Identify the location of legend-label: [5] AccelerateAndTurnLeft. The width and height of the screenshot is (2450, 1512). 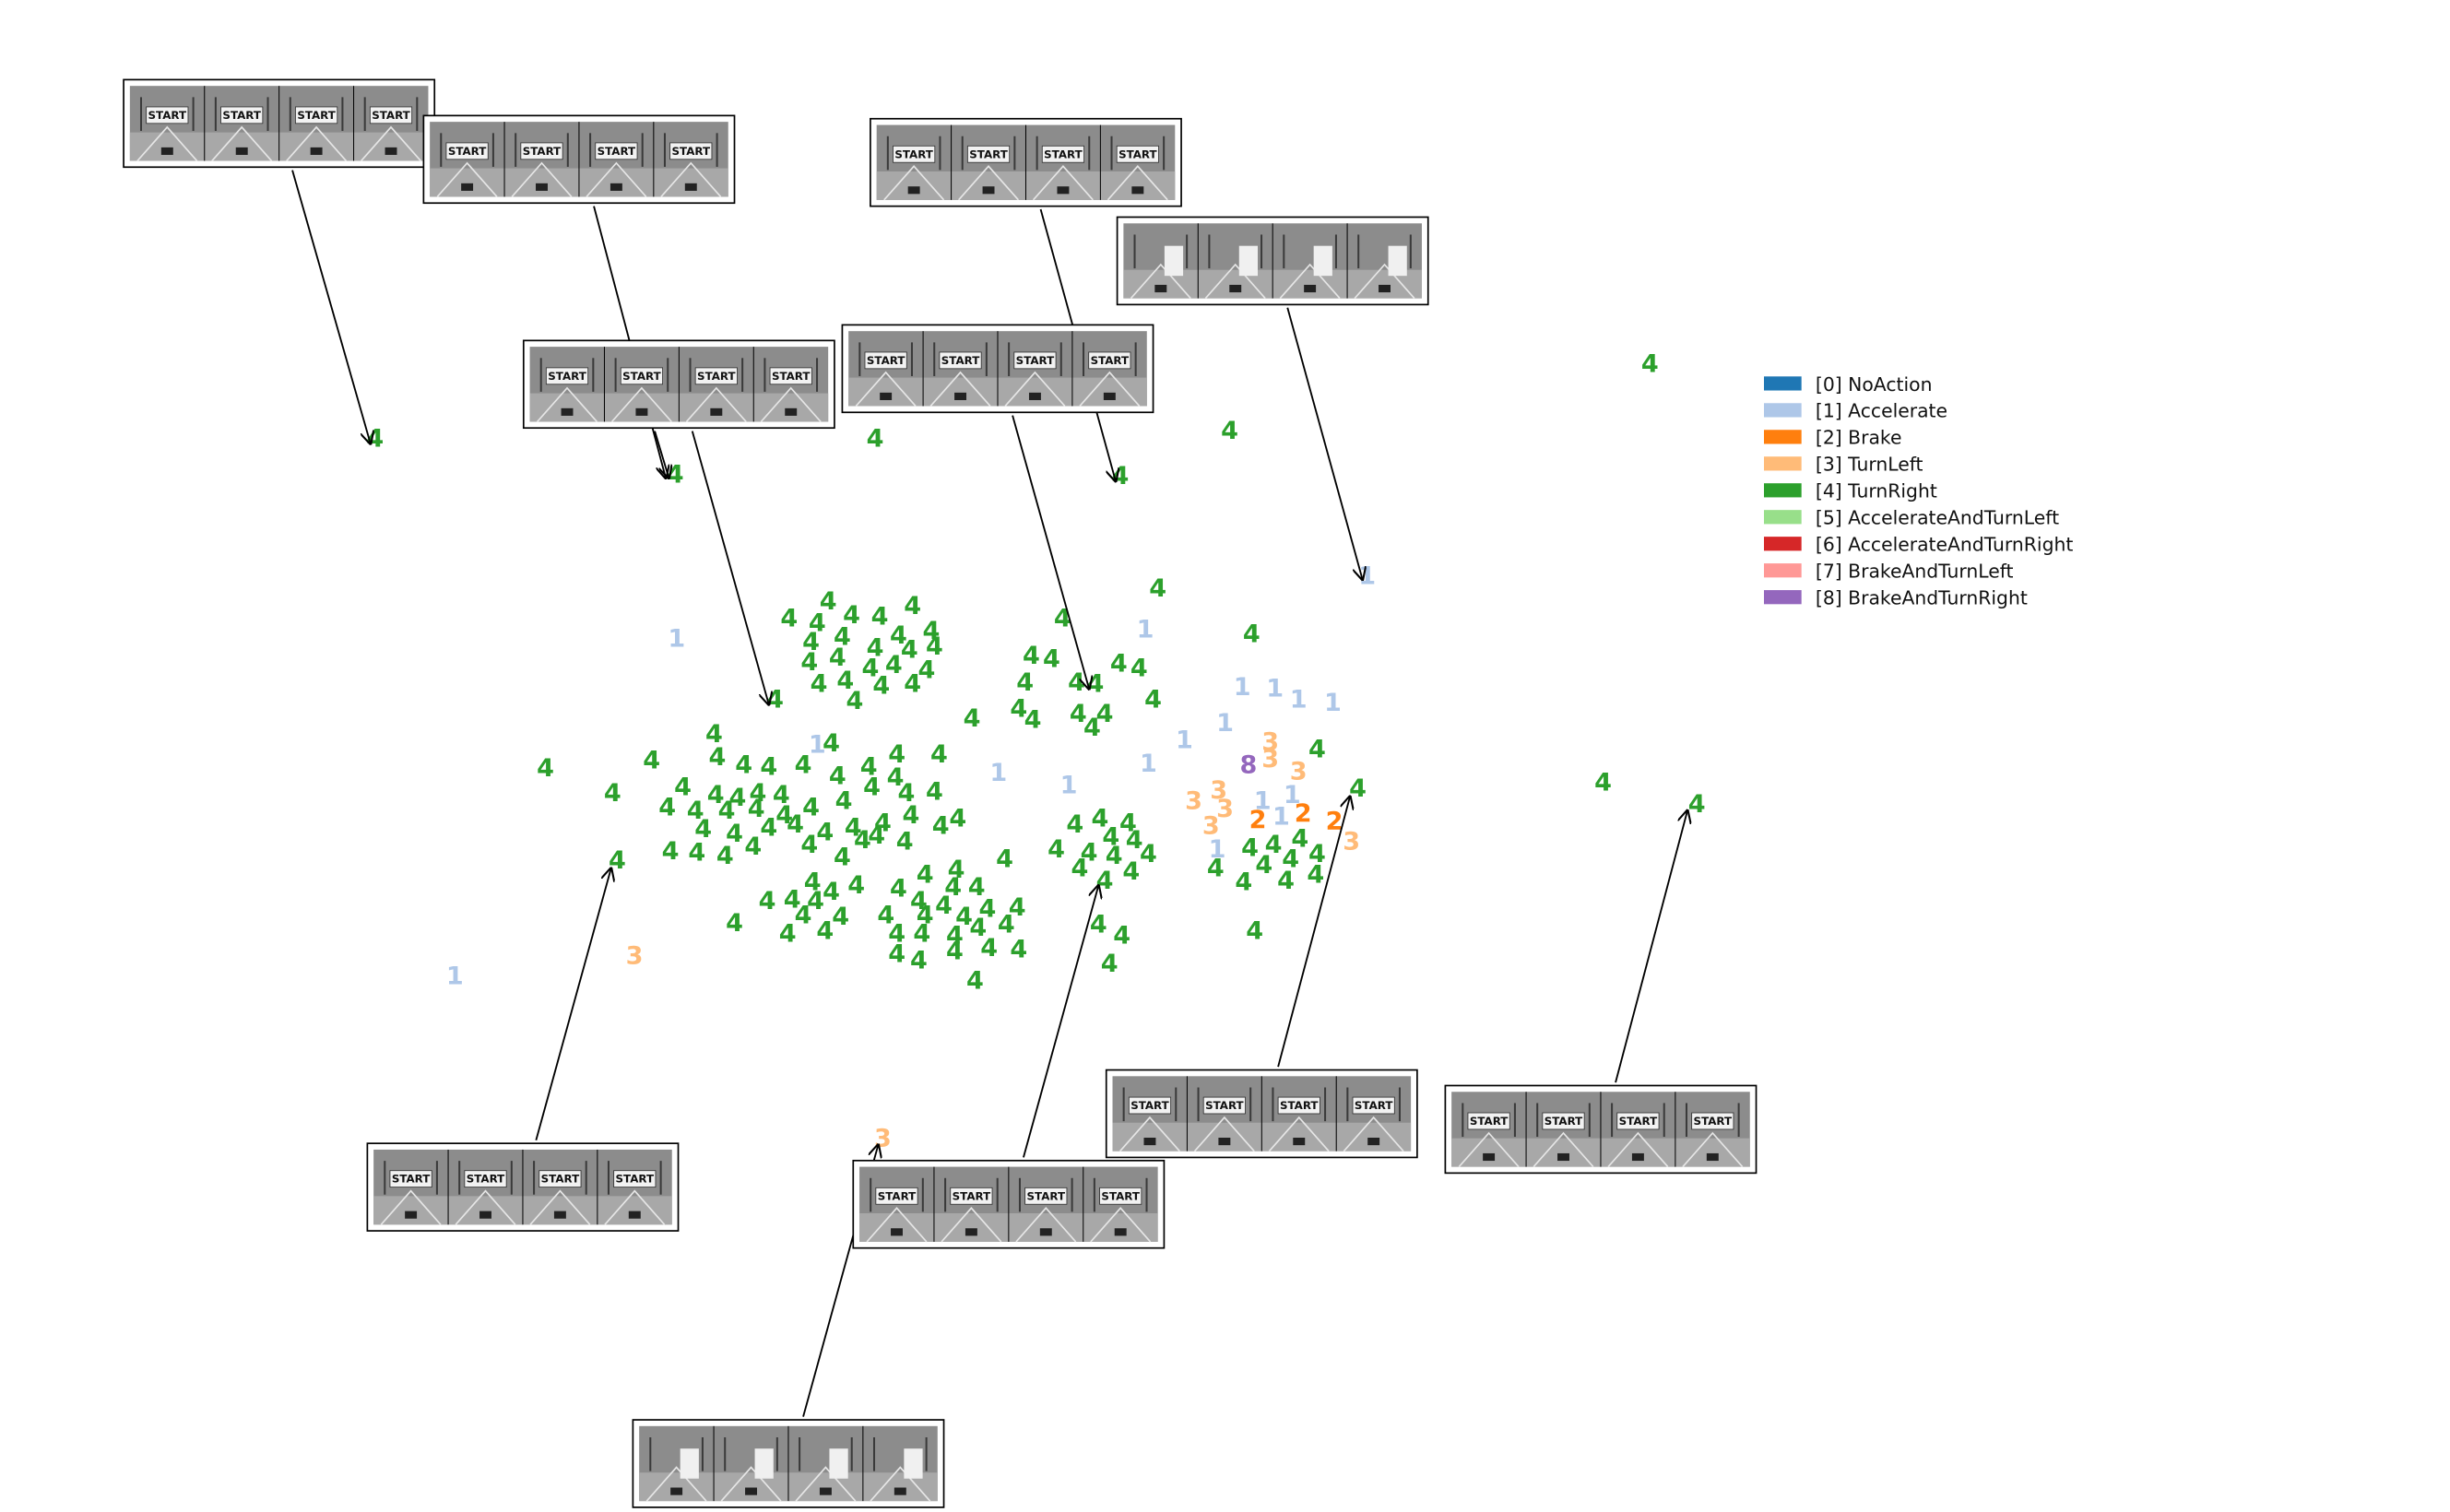
(1937, 518).